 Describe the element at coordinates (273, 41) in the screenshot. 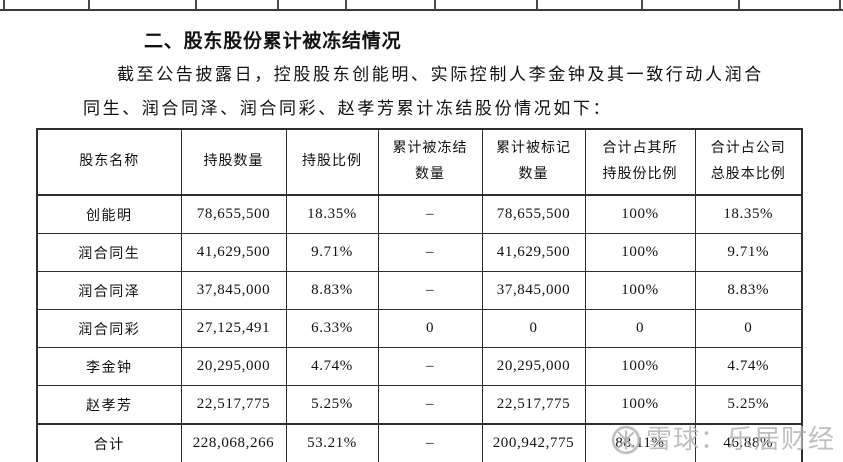

I see `section-heading: 二、股东股份累计被冻结情况` at that location.